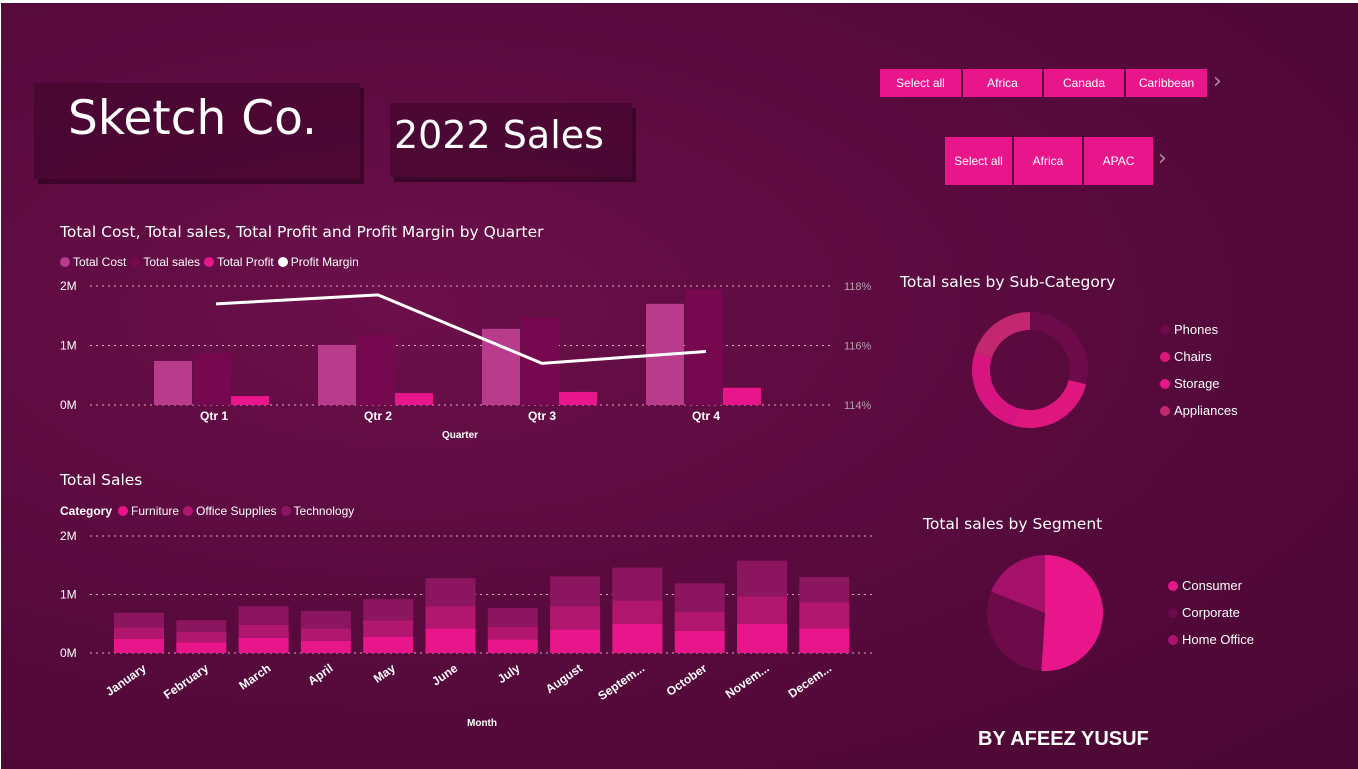  Describe the element at coordinates (1118, 161) in the screenshot. I see `slicer-bottom-apac: APAC` at that location.